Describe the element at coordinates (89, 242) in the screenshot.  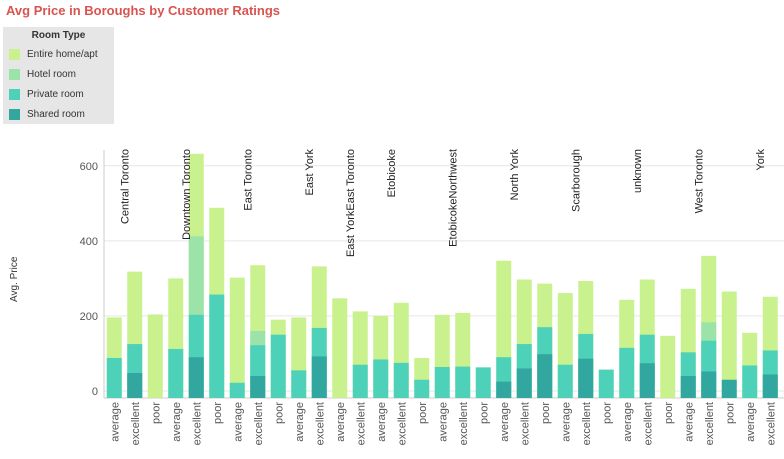
I see `y-tick-label: 400` at that location.